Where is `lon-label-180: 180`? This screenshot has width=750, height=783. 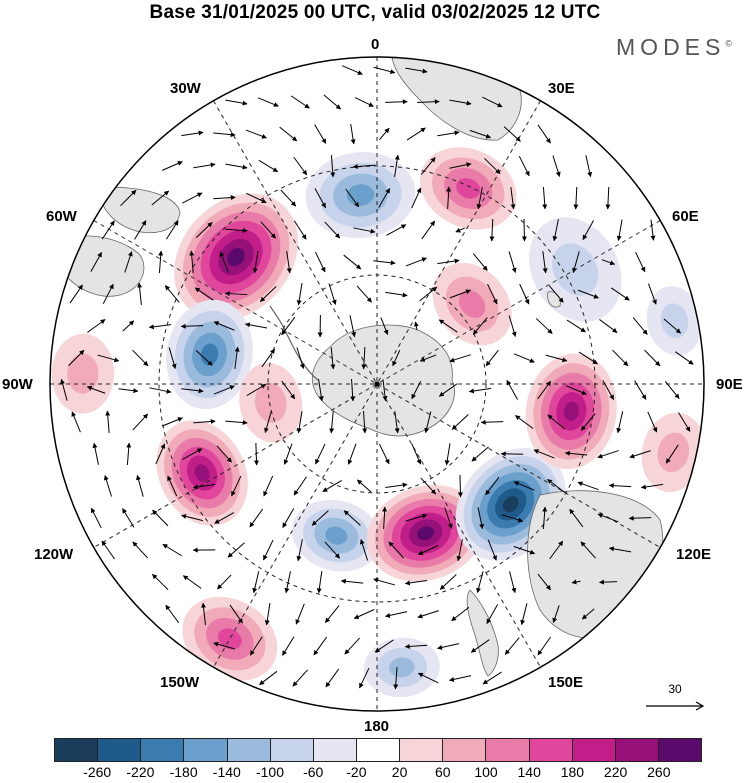
lon-label-180: 180 is located at coordinates (377, 726).